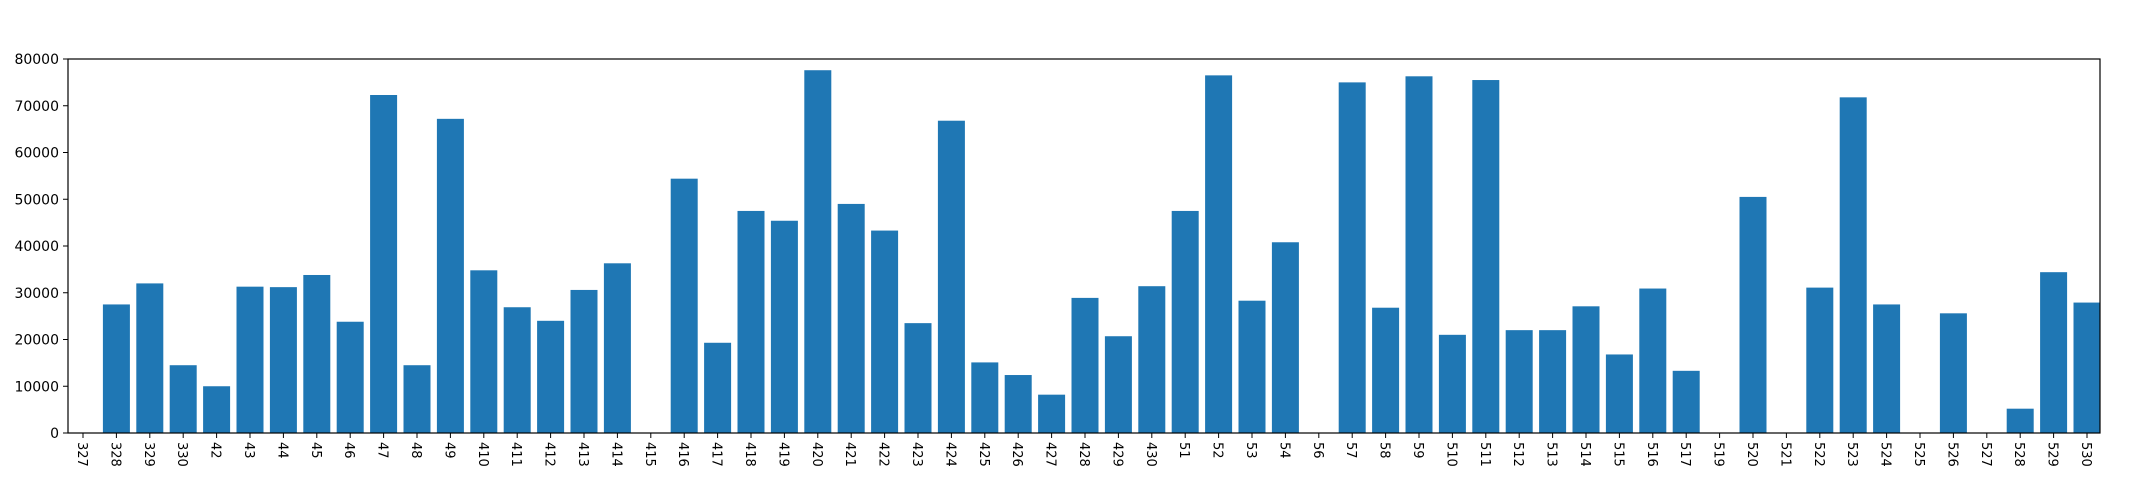 This screenshot has height=484, width=2140. What do you see at coordinates (782, 454) in the screenshot?
I see `x-tick-label: 419` at bounding box center [782, 454].